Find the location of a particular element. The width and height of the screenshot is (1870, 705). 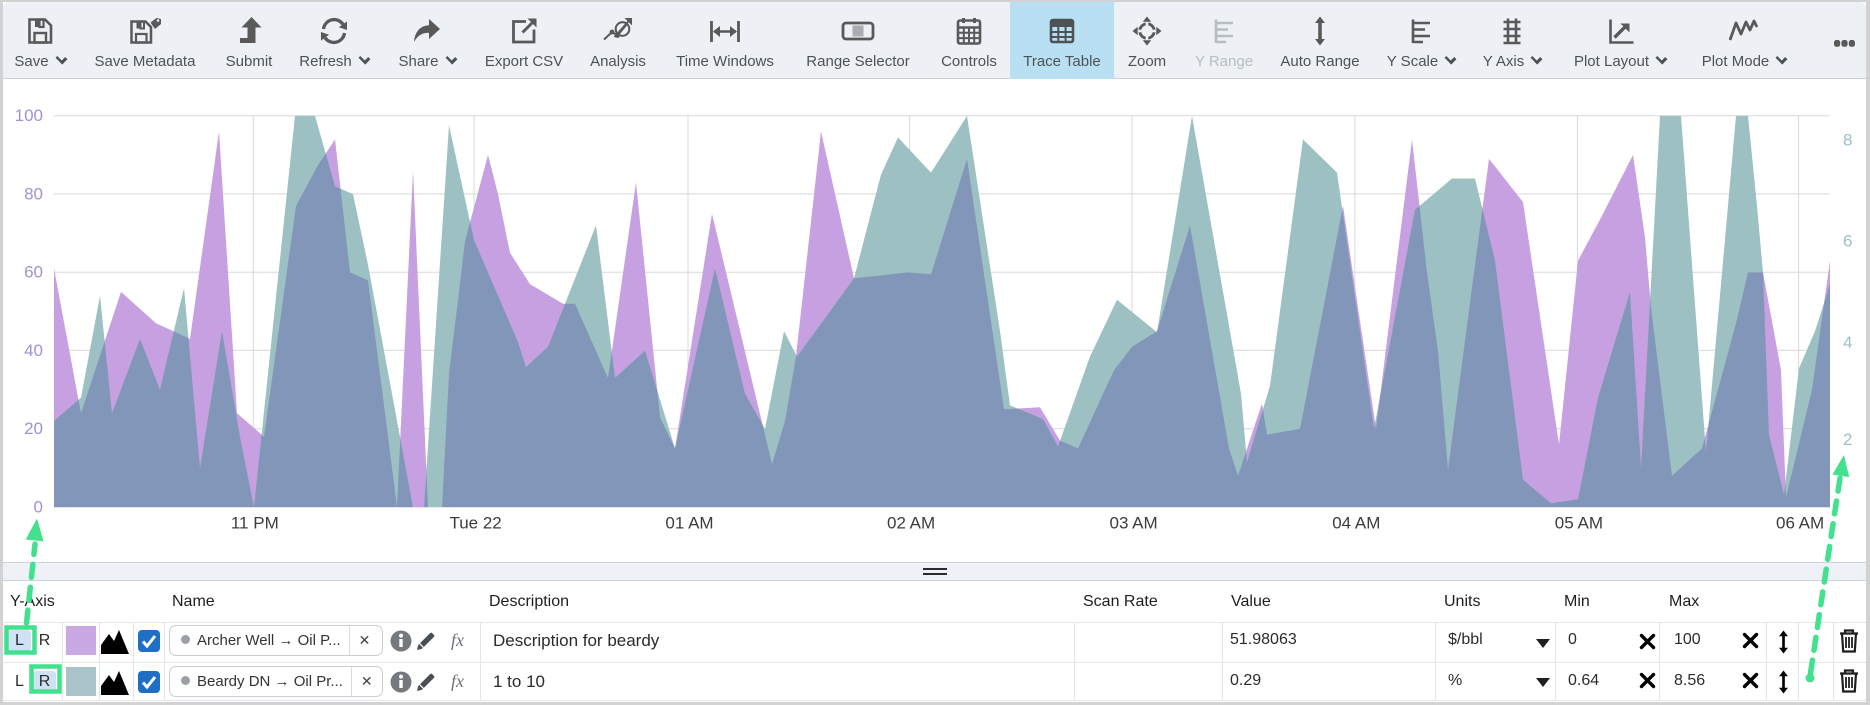

svg-text: 100 is located at coordinates (29, 115).